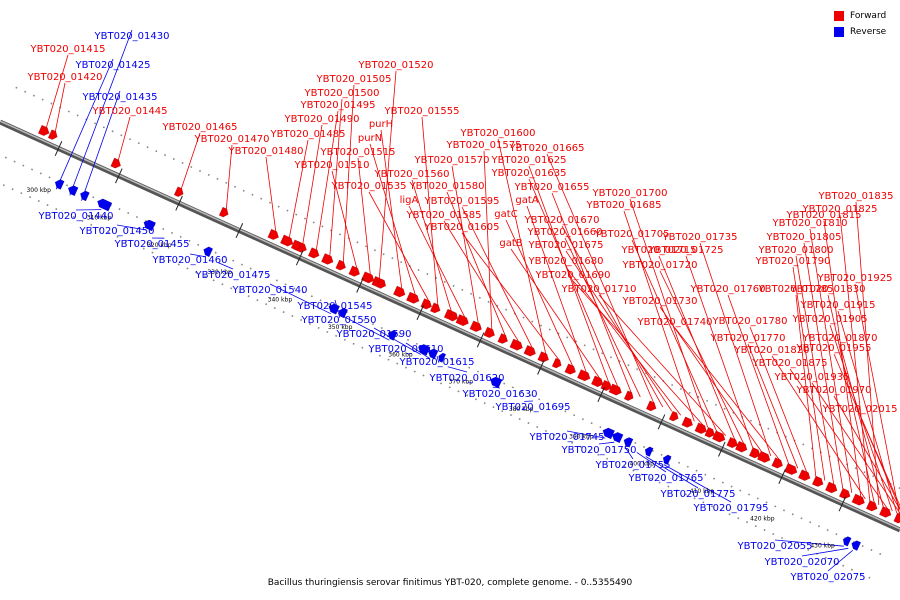 The image size is (900, 600). What do you see at coordinates (412, 174) in the screenshot?
I see `forward-label-18: YBT020_01560` at bounding box center [412, 174].